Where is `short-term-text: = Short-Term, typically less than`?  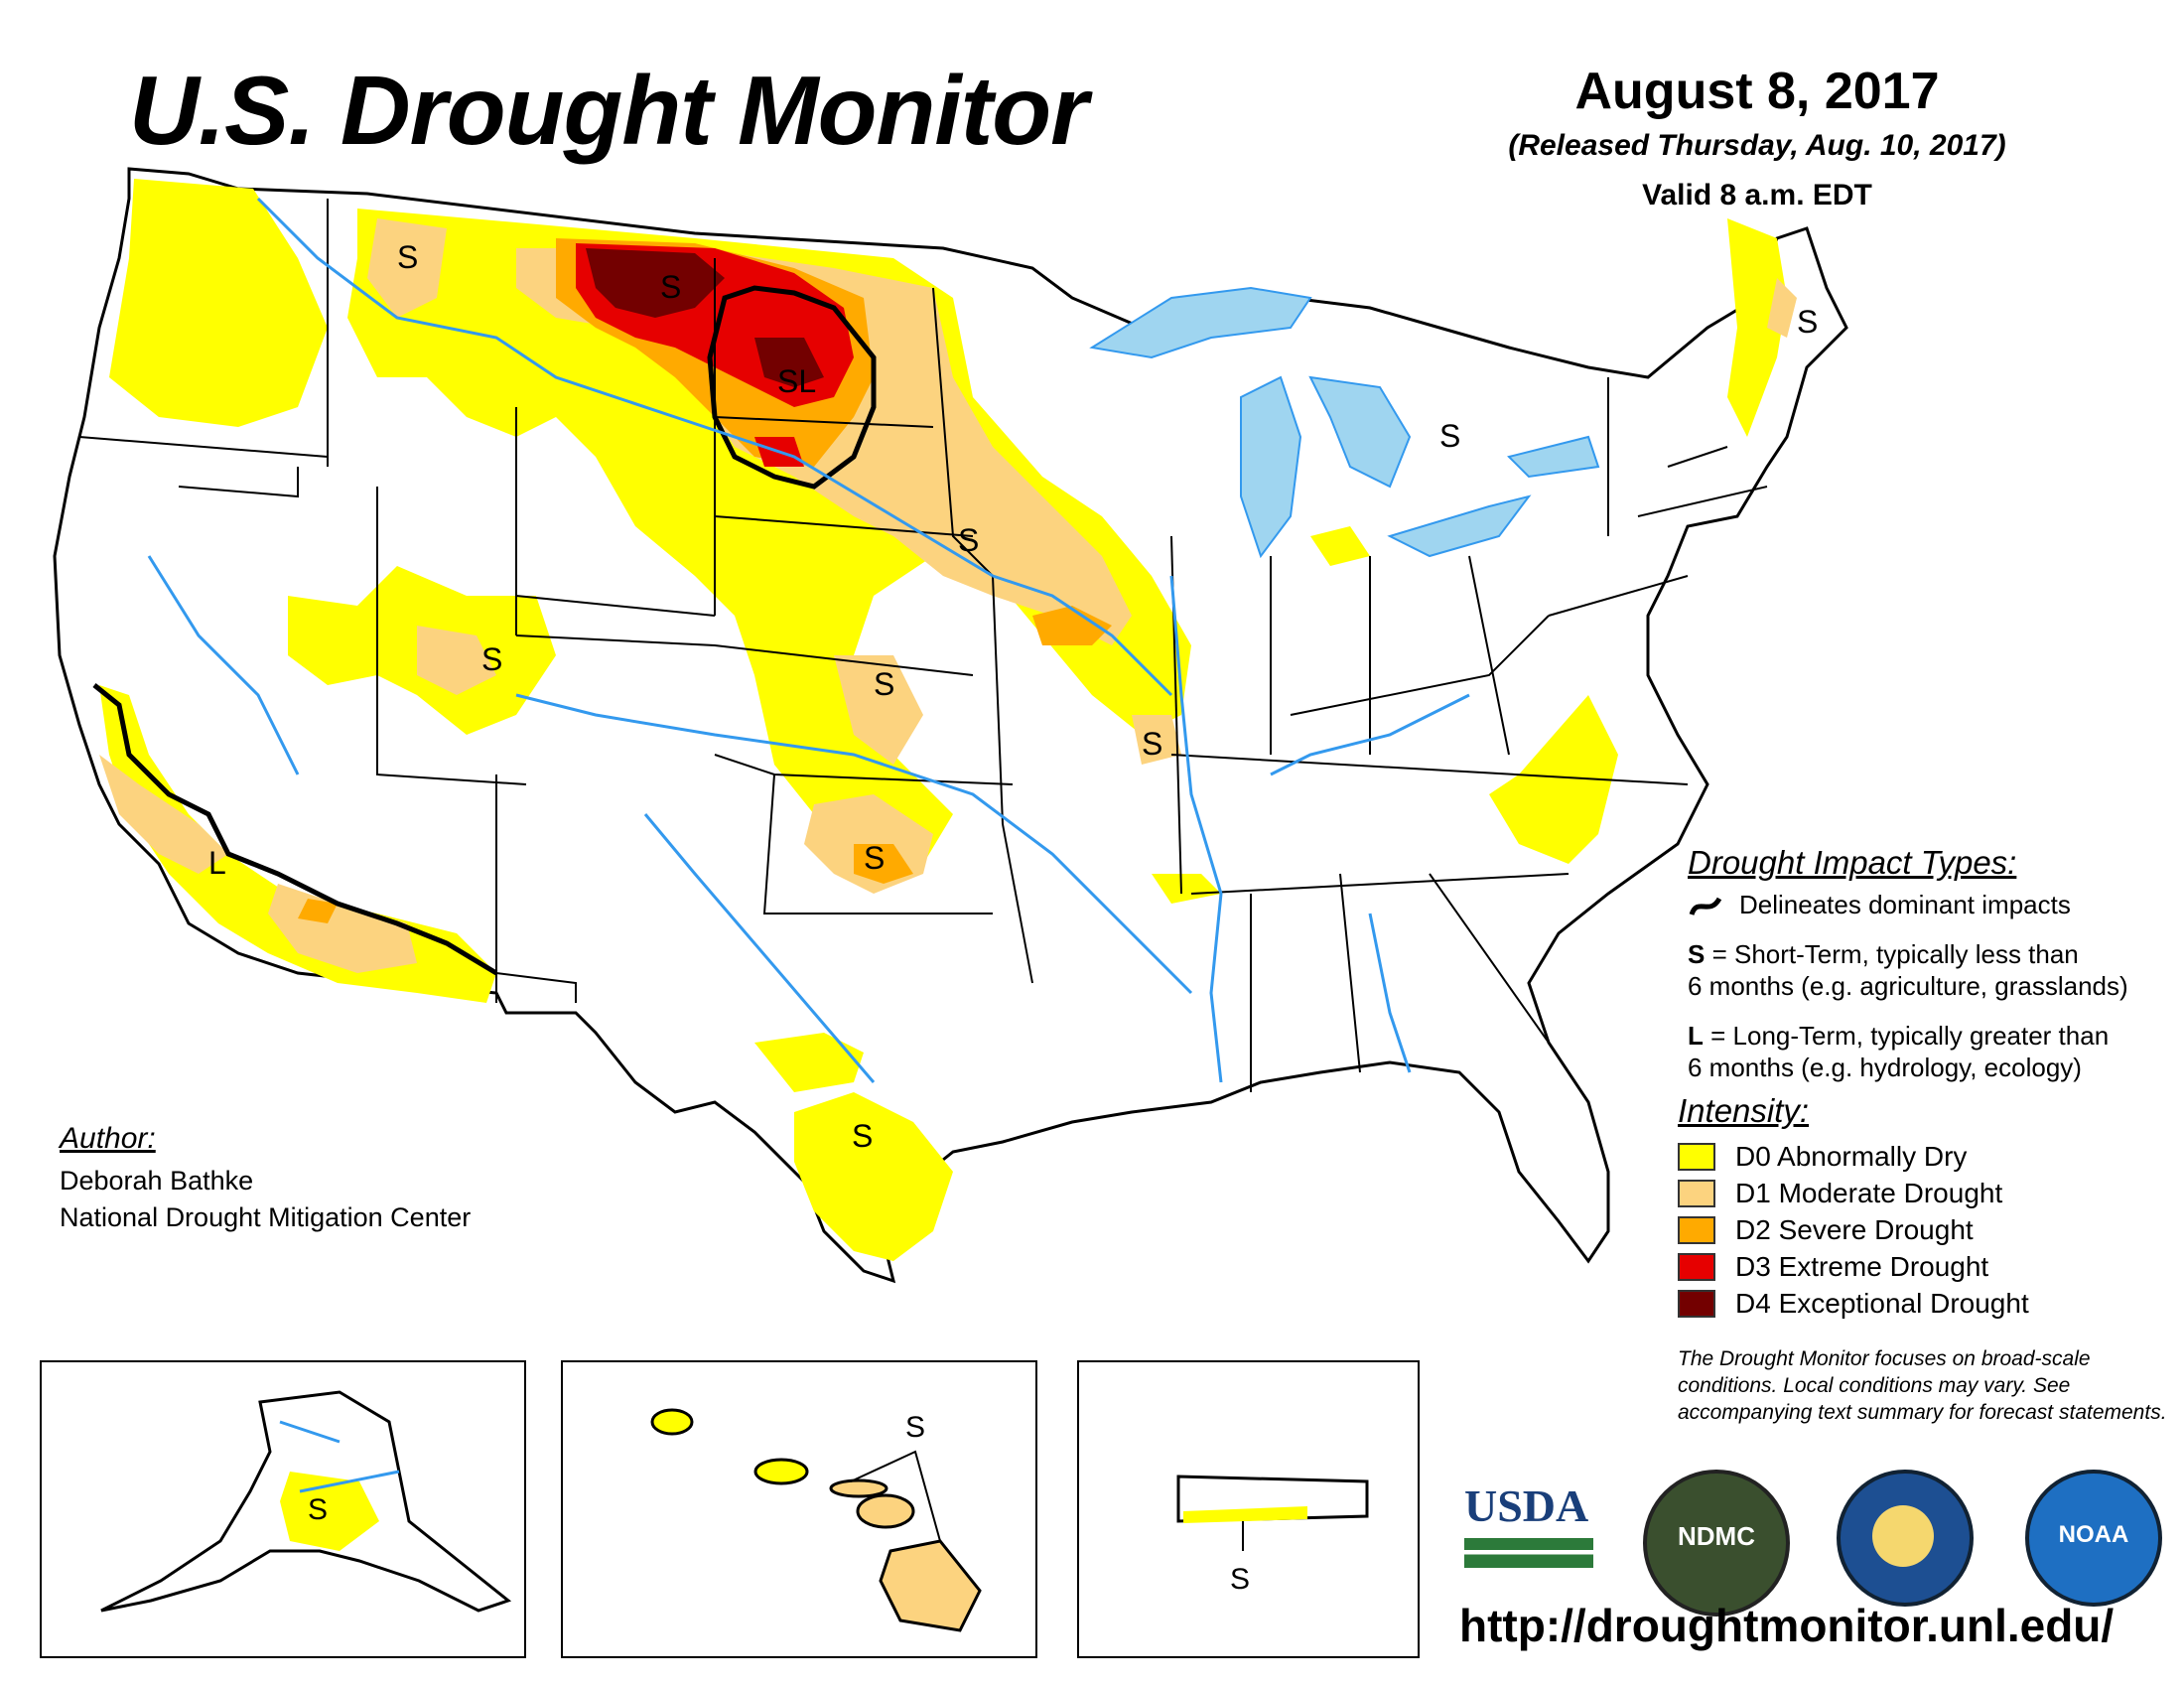
short-term-text: = Short-Term, typically less than is located at coordinates (1895, 954).